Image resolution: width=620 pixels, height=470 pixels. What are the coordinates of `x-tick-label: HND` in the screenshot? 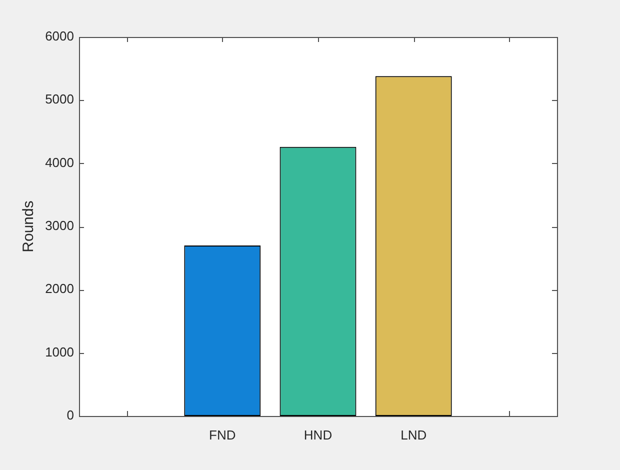 It's located at (318, 434).